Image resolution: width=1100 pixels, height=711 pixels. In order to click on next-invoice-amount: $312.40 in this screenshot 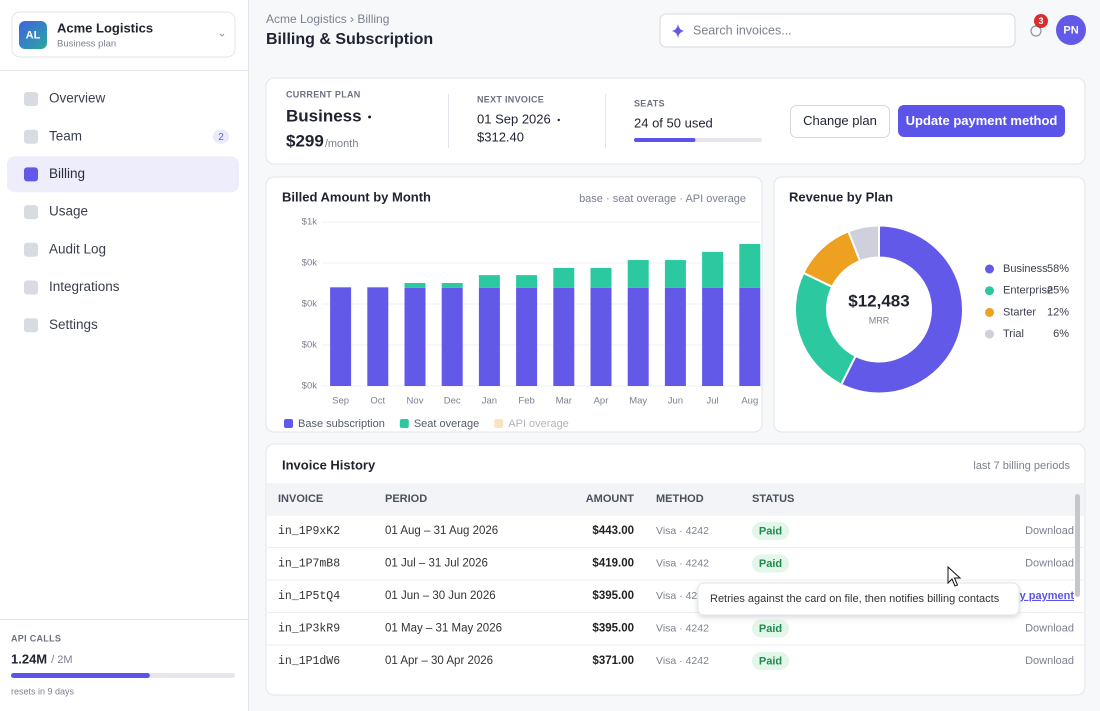, I will do `click(500, 136)`.